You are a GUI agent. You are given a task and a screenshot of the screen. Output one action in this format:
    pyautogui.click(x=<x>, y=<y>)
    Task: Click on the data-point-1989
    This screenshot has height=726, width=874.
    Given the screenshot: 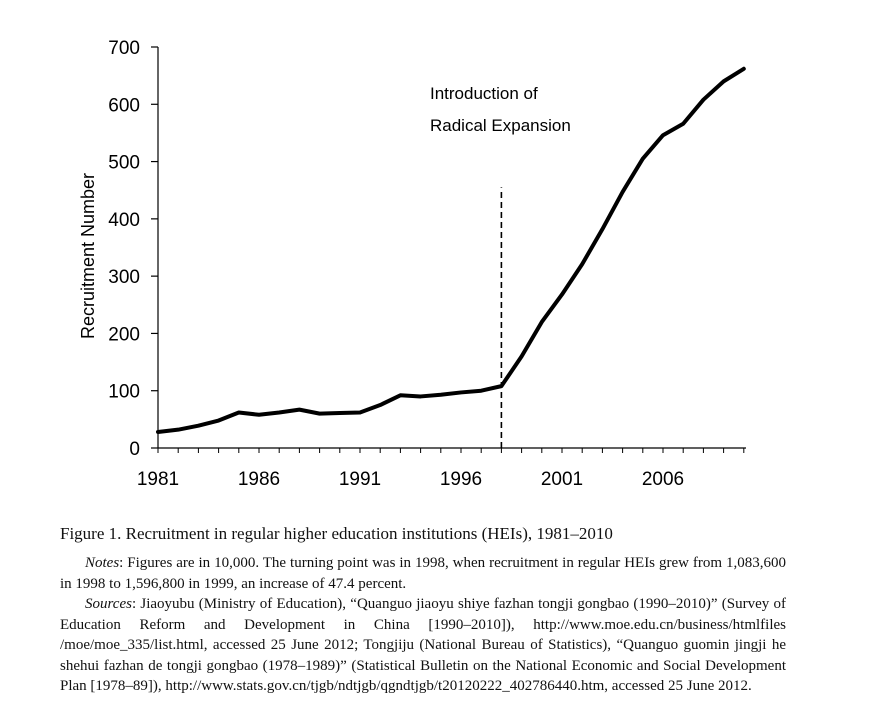 What is the action you would take?
    pyautogui.click(x=320, y=414)
    